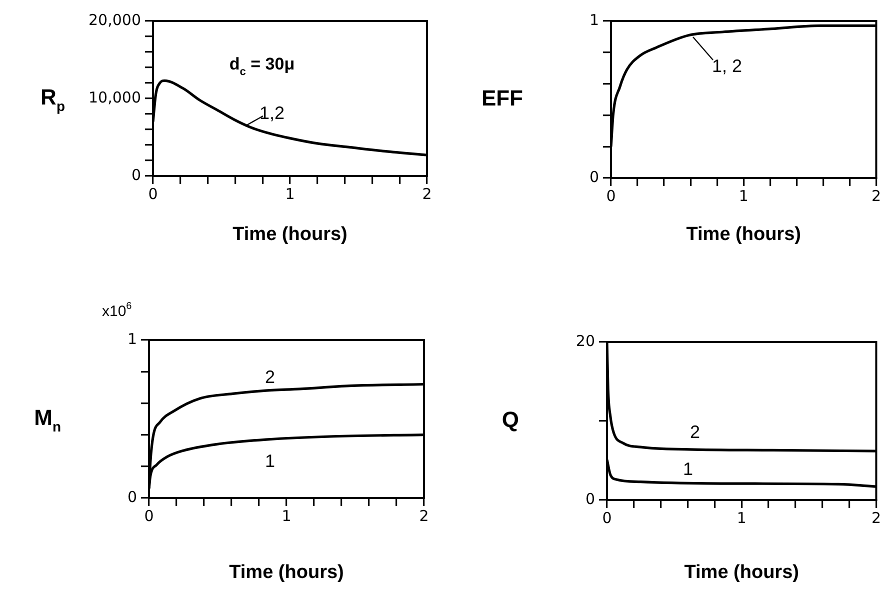 The height and width of the screenshot is (595, 883). What do you see at coordinates (114, 19) in the screenshot?
I see `y-tick-label: 20,000` at bounding box center [114, 19].